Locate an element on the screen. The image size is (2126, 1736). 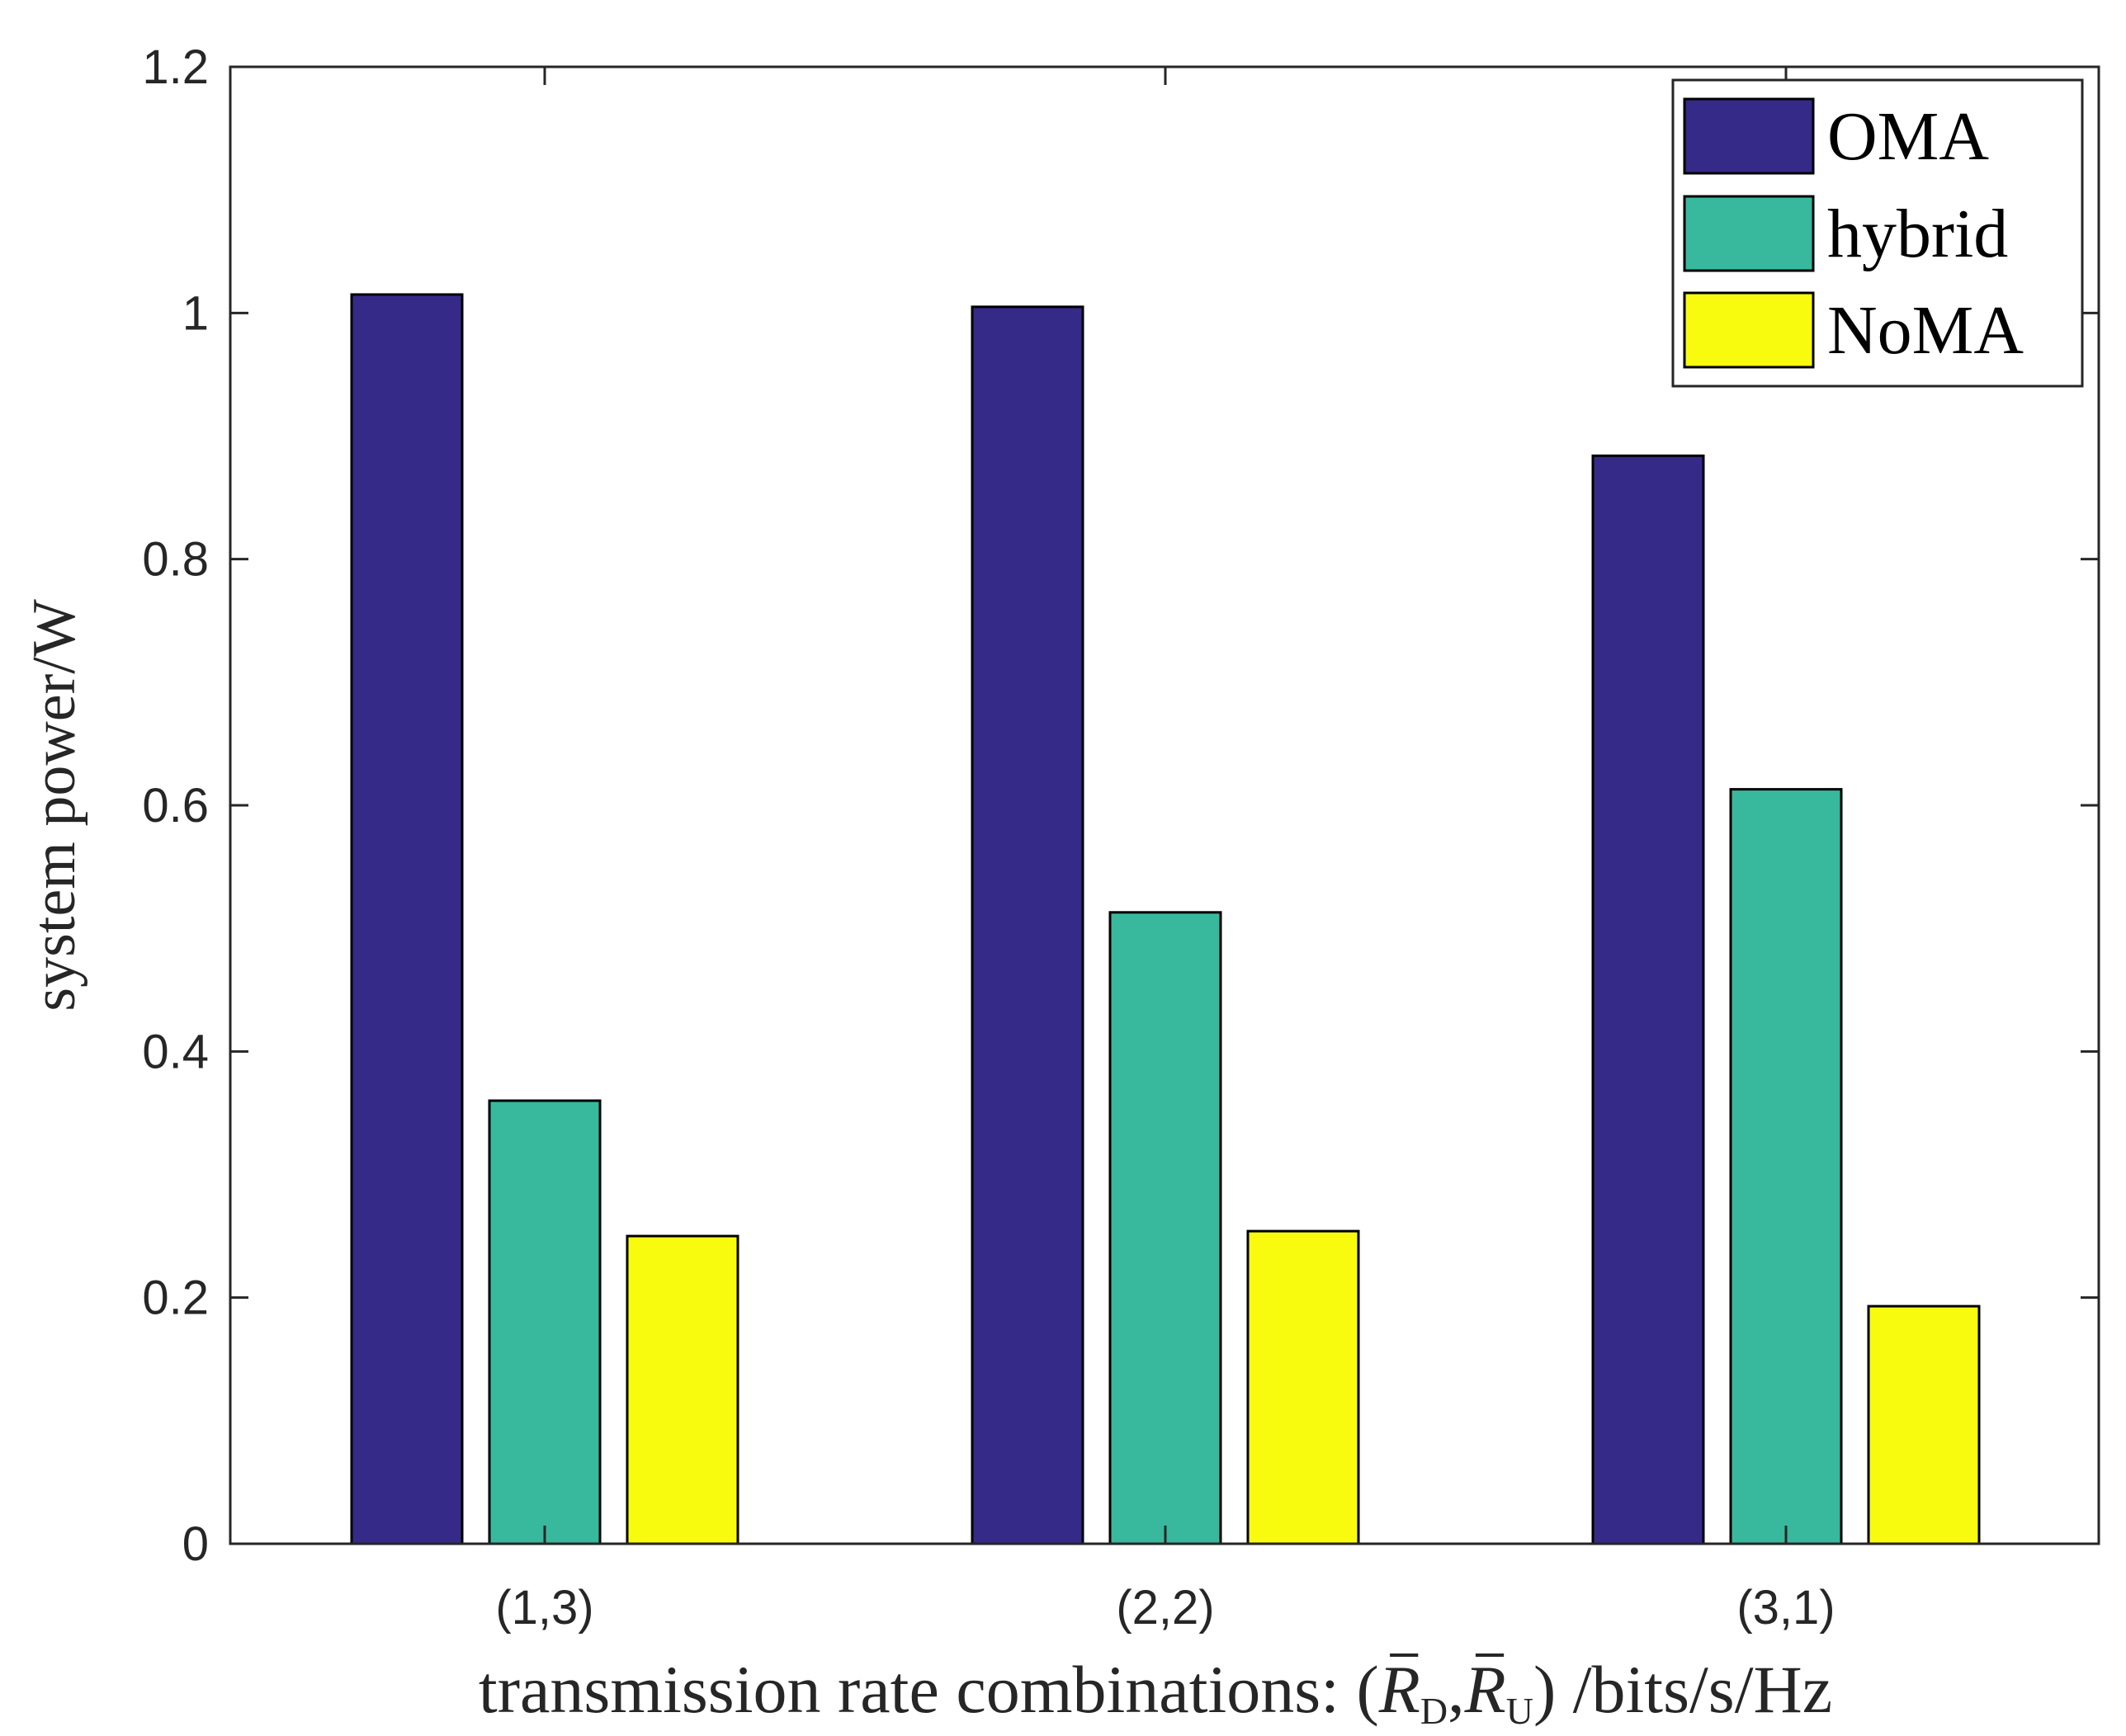
y-tick-labels: 0 0.2 0.4 0.6 0.8 1 1.2 is located at coordinates (175, 805).